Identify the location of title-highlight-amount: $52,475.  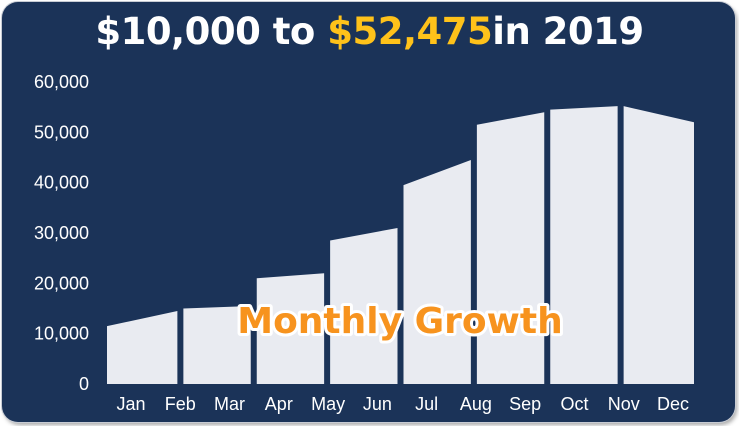
(410, 31).